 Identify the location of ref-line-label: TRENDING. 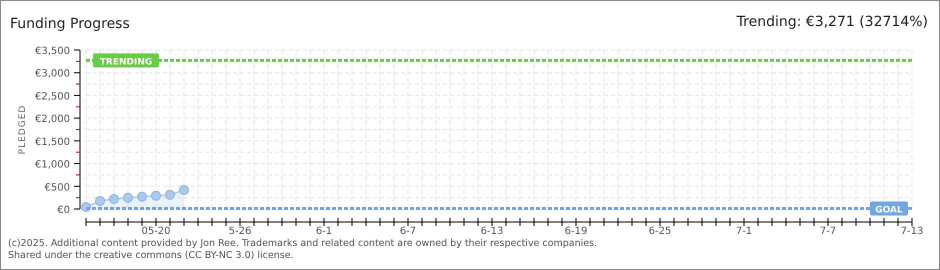
(126, 62).